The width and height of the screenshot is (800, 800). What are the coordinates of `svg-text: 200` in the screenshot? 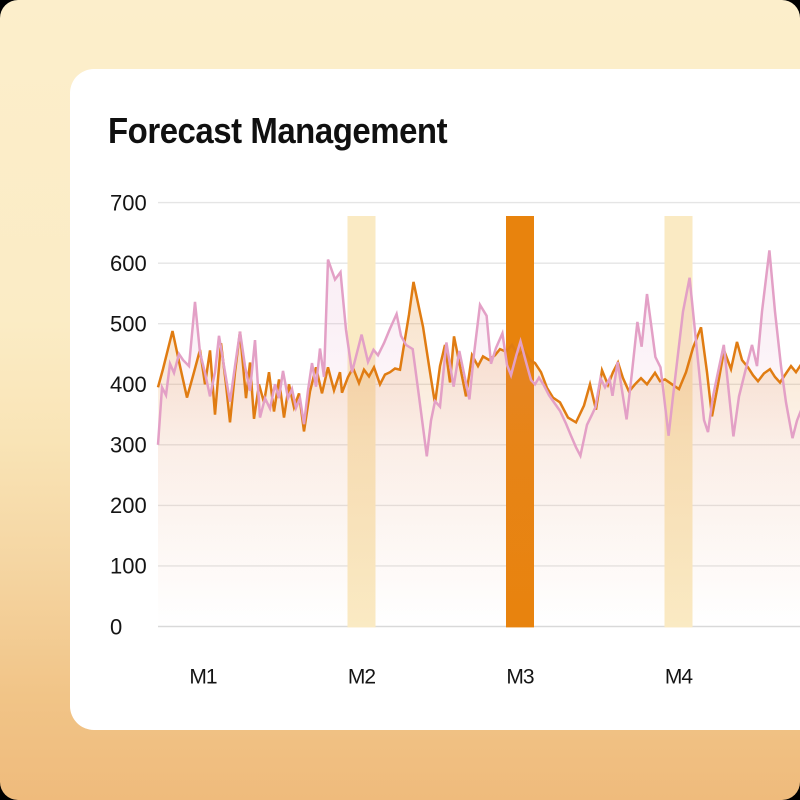 It's located at (128, 505).